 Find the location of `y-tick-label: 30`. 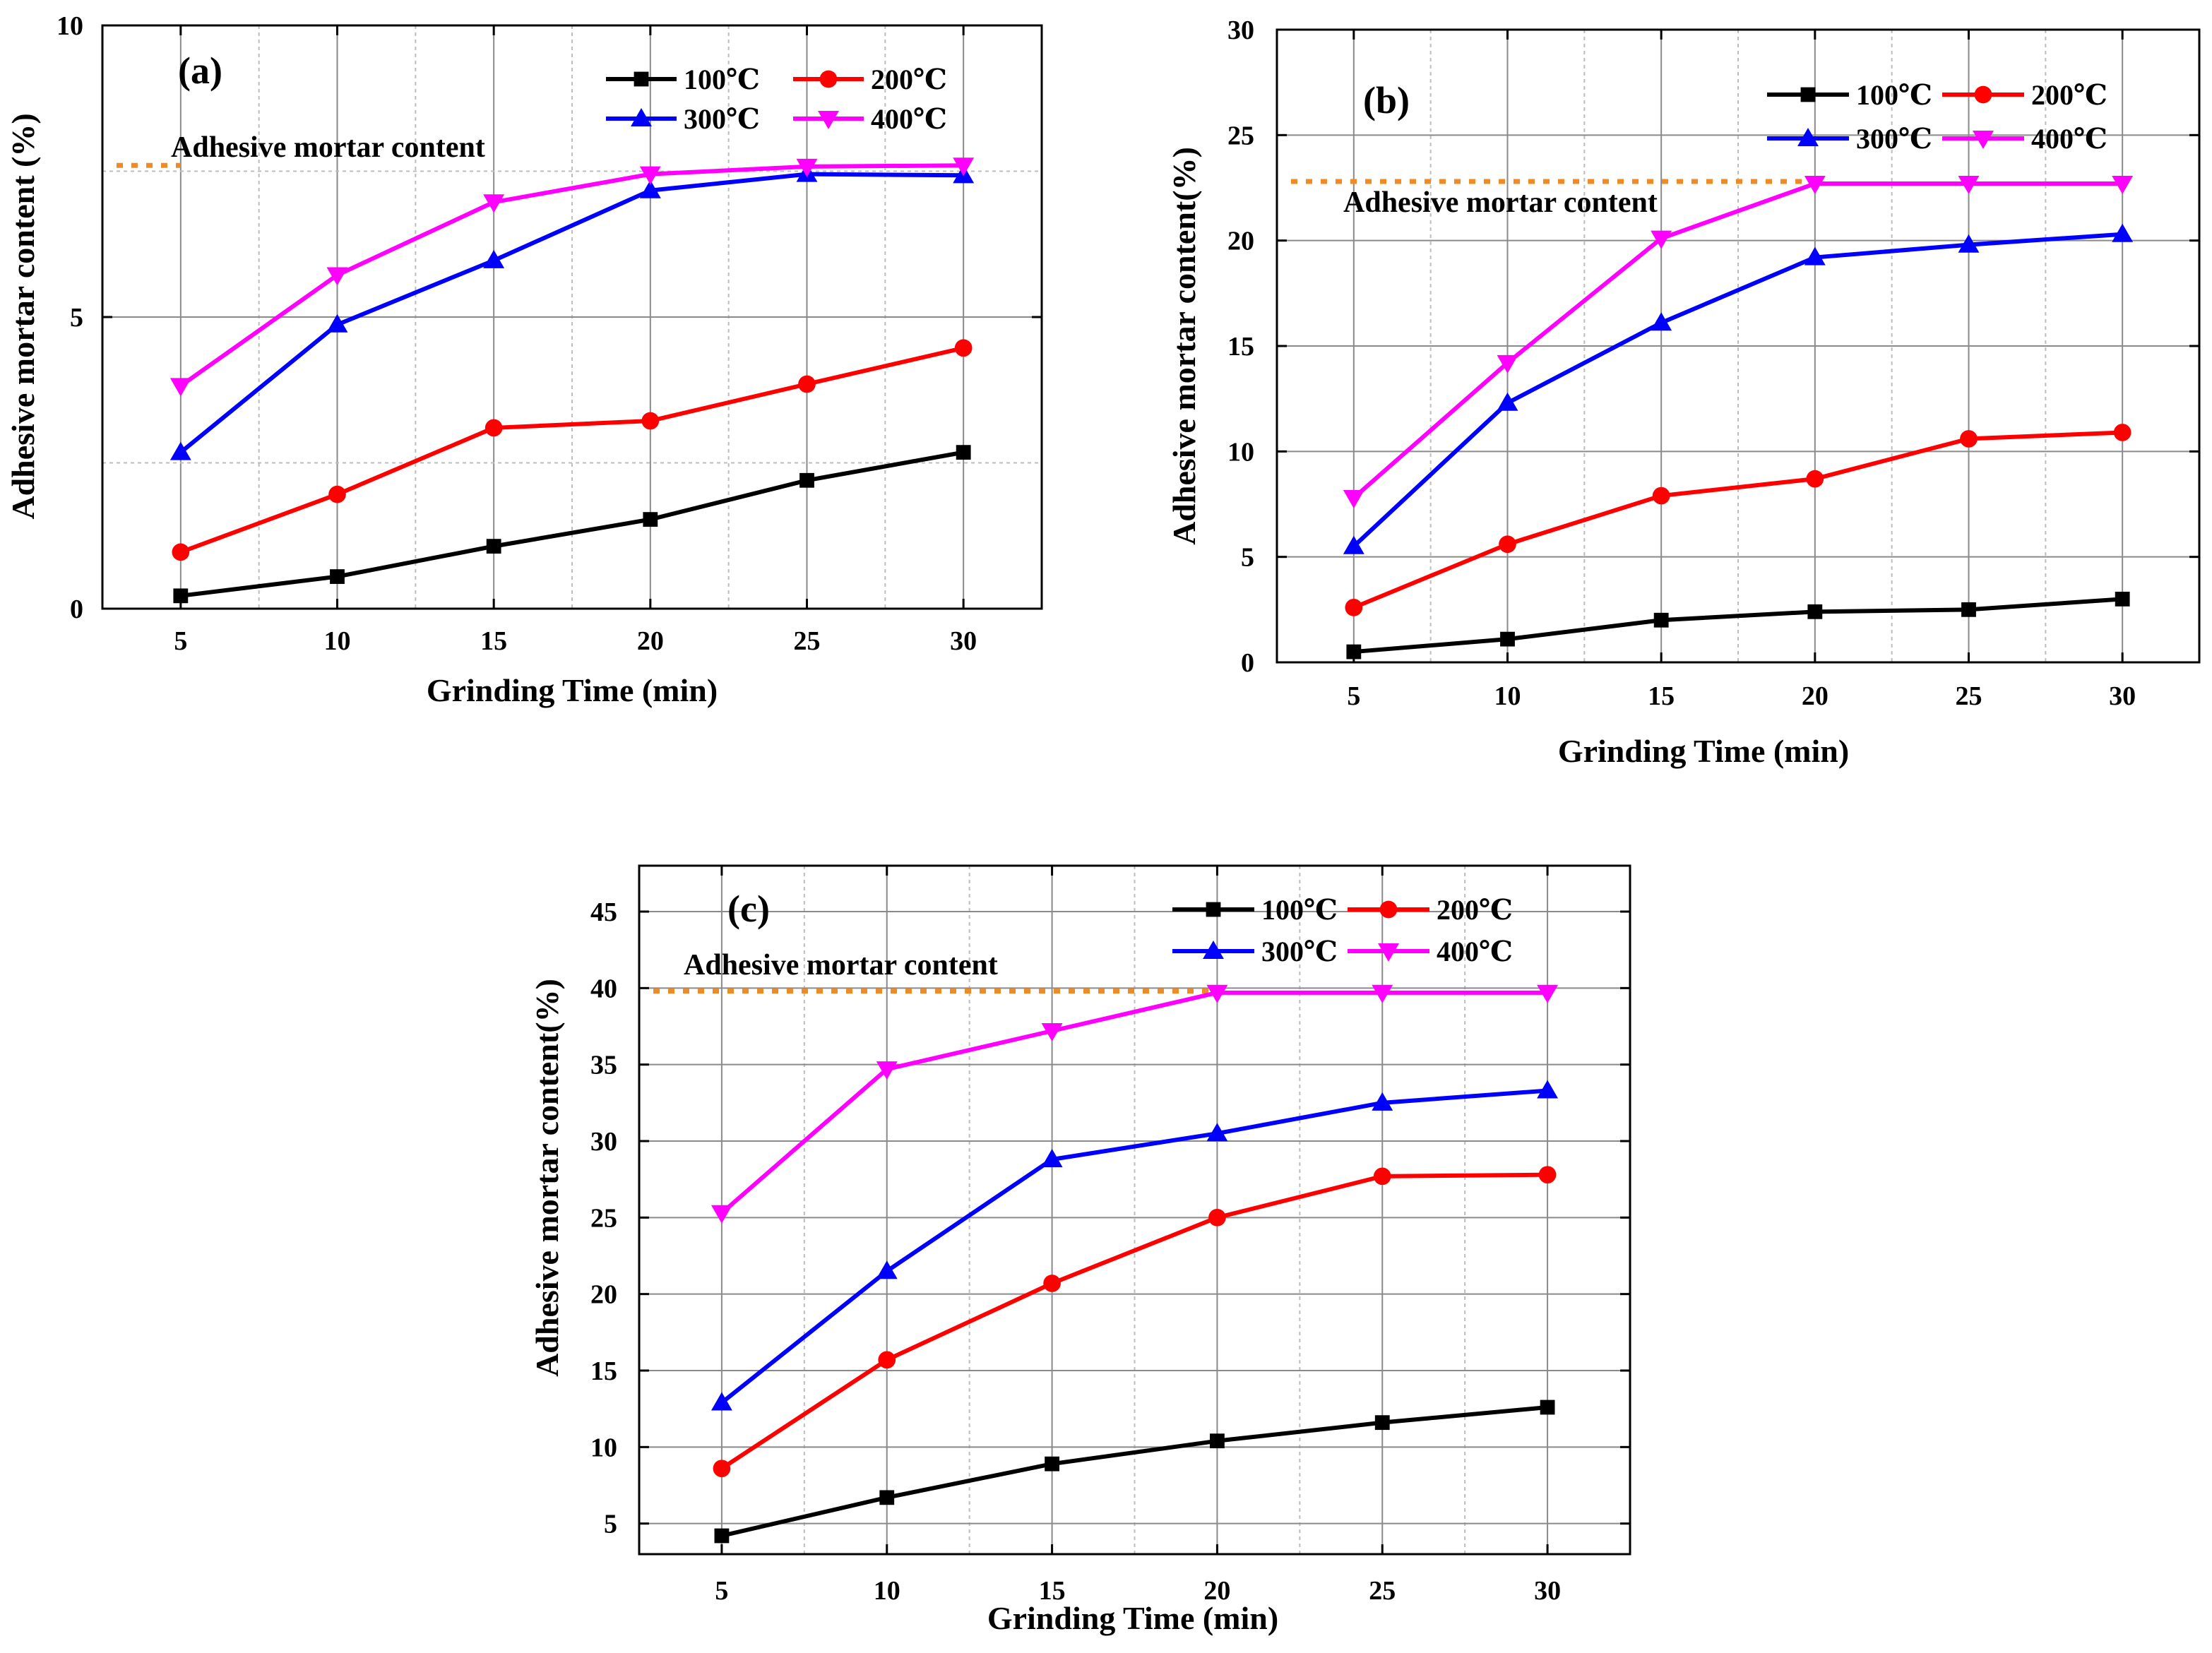

y-tick-label: 30 is located at coordinates (603, 1142).